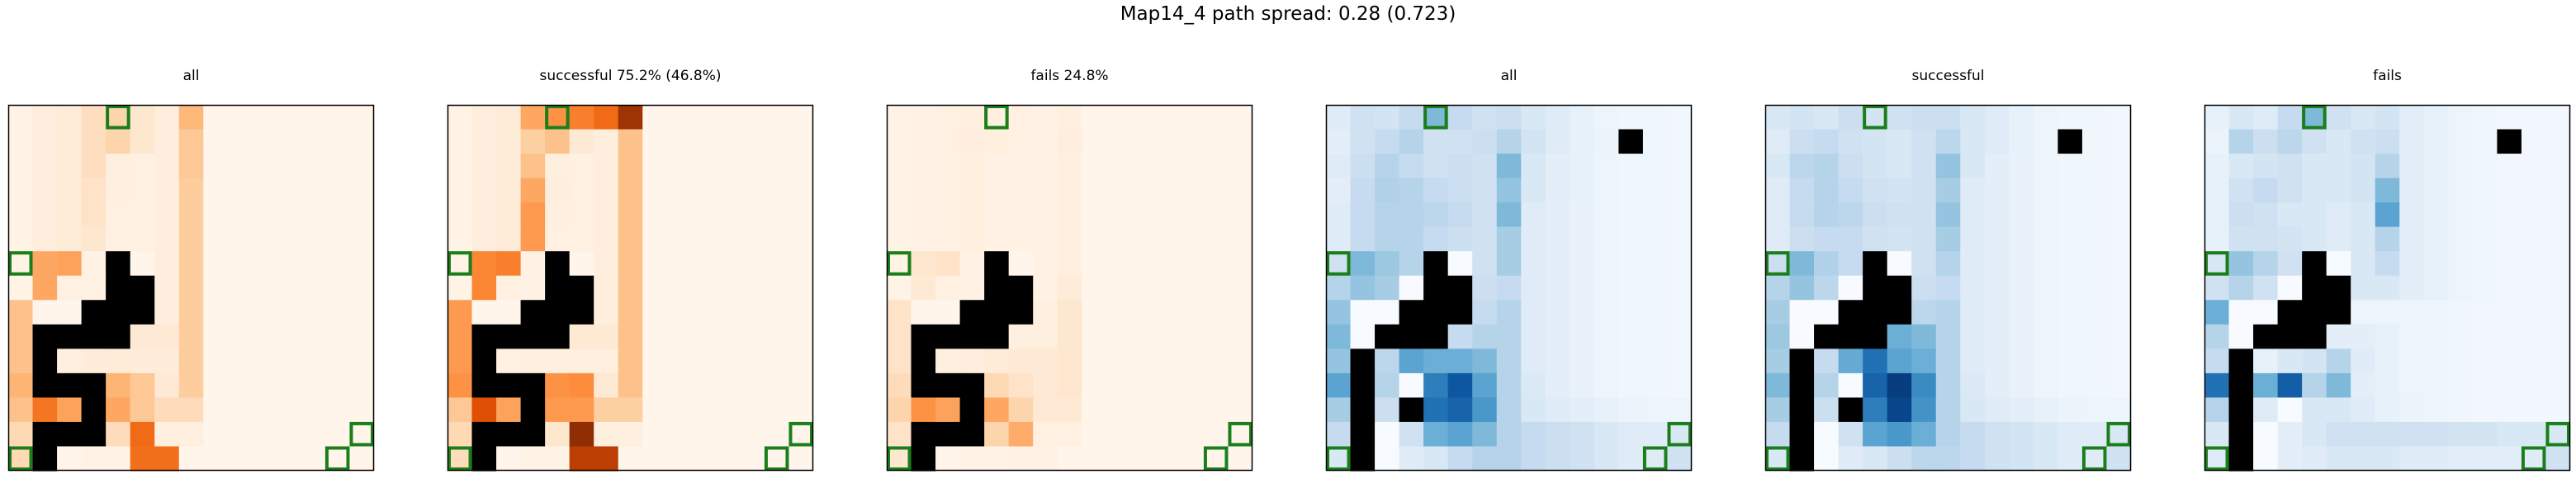  I want to click on panel-title-0: all, so click(191, 76).